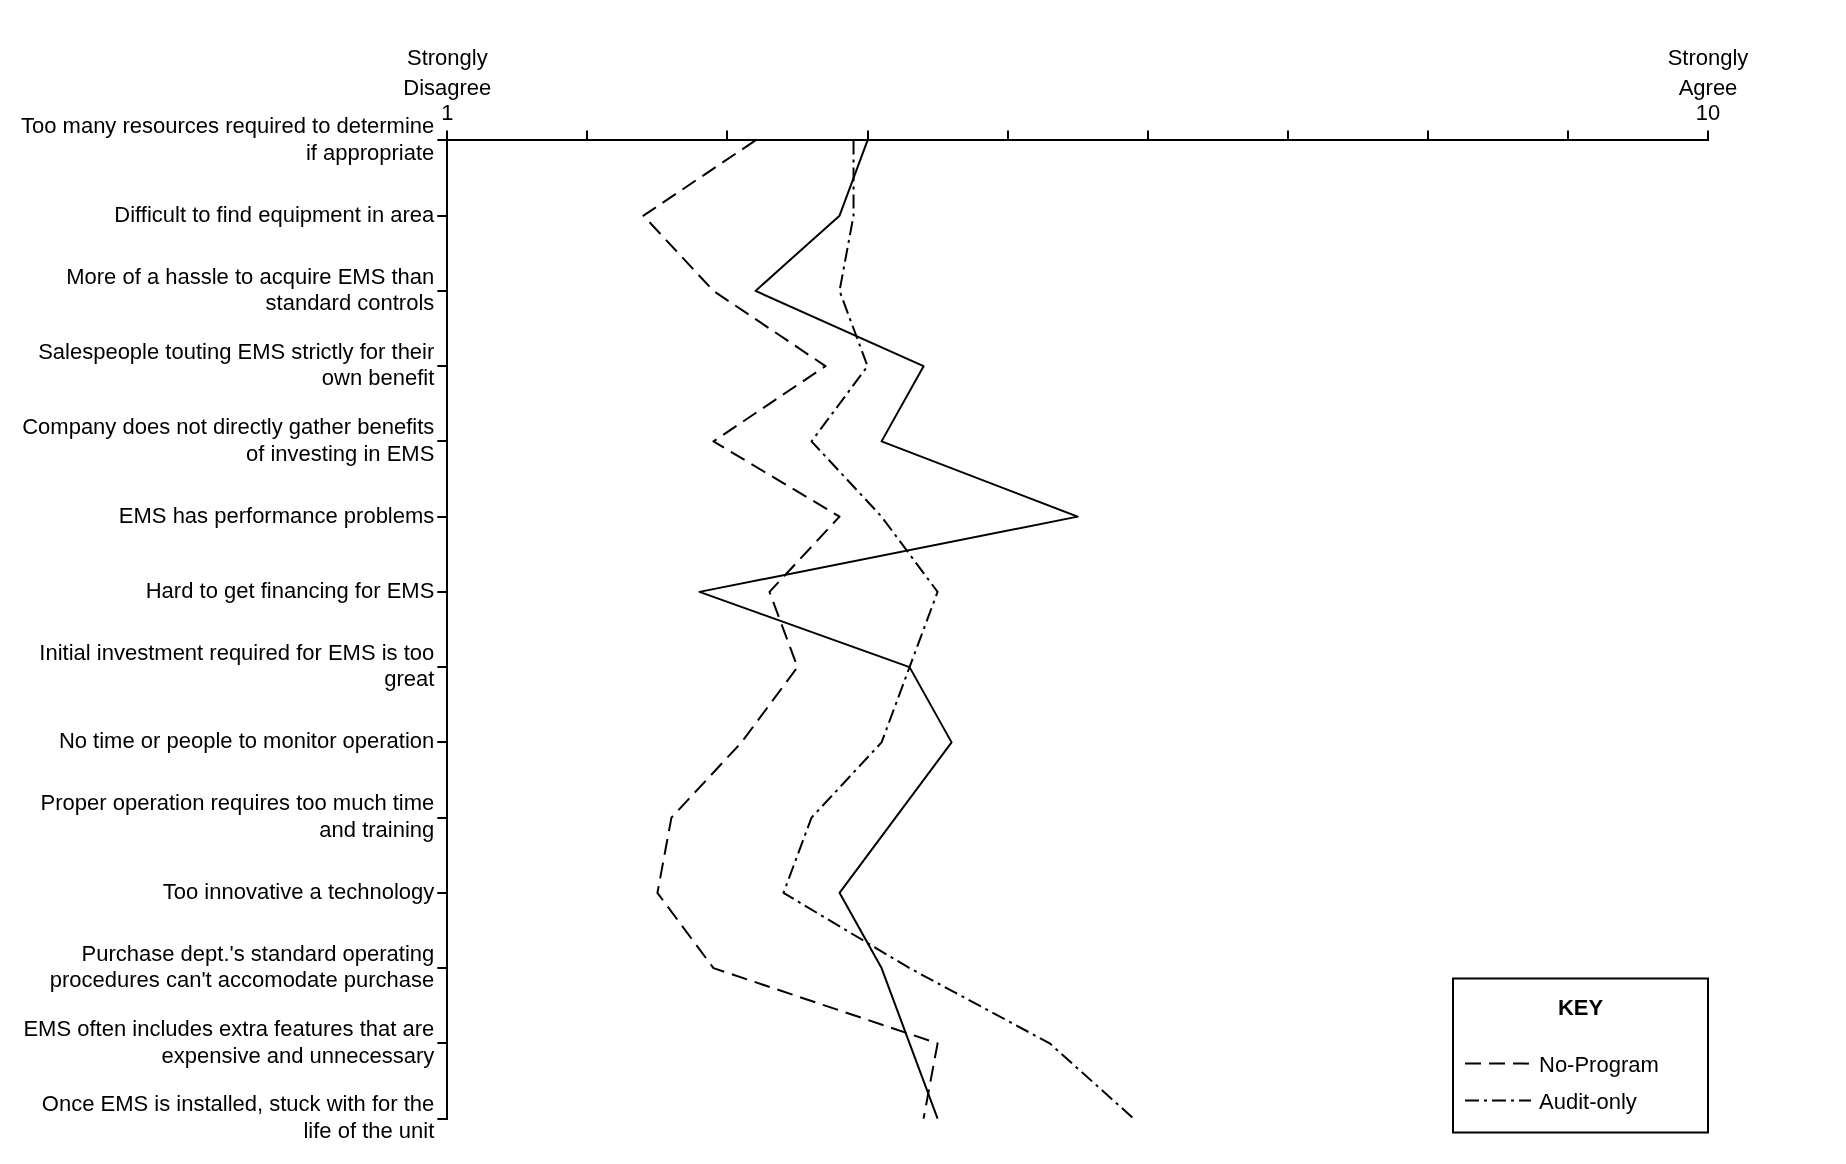 This screenshot has width=1846, height=1164. Describe the element at coordinates (237, 665) in the screenshot. I see `y-tick-label: Initial investment required for EMS is too great` at that location.